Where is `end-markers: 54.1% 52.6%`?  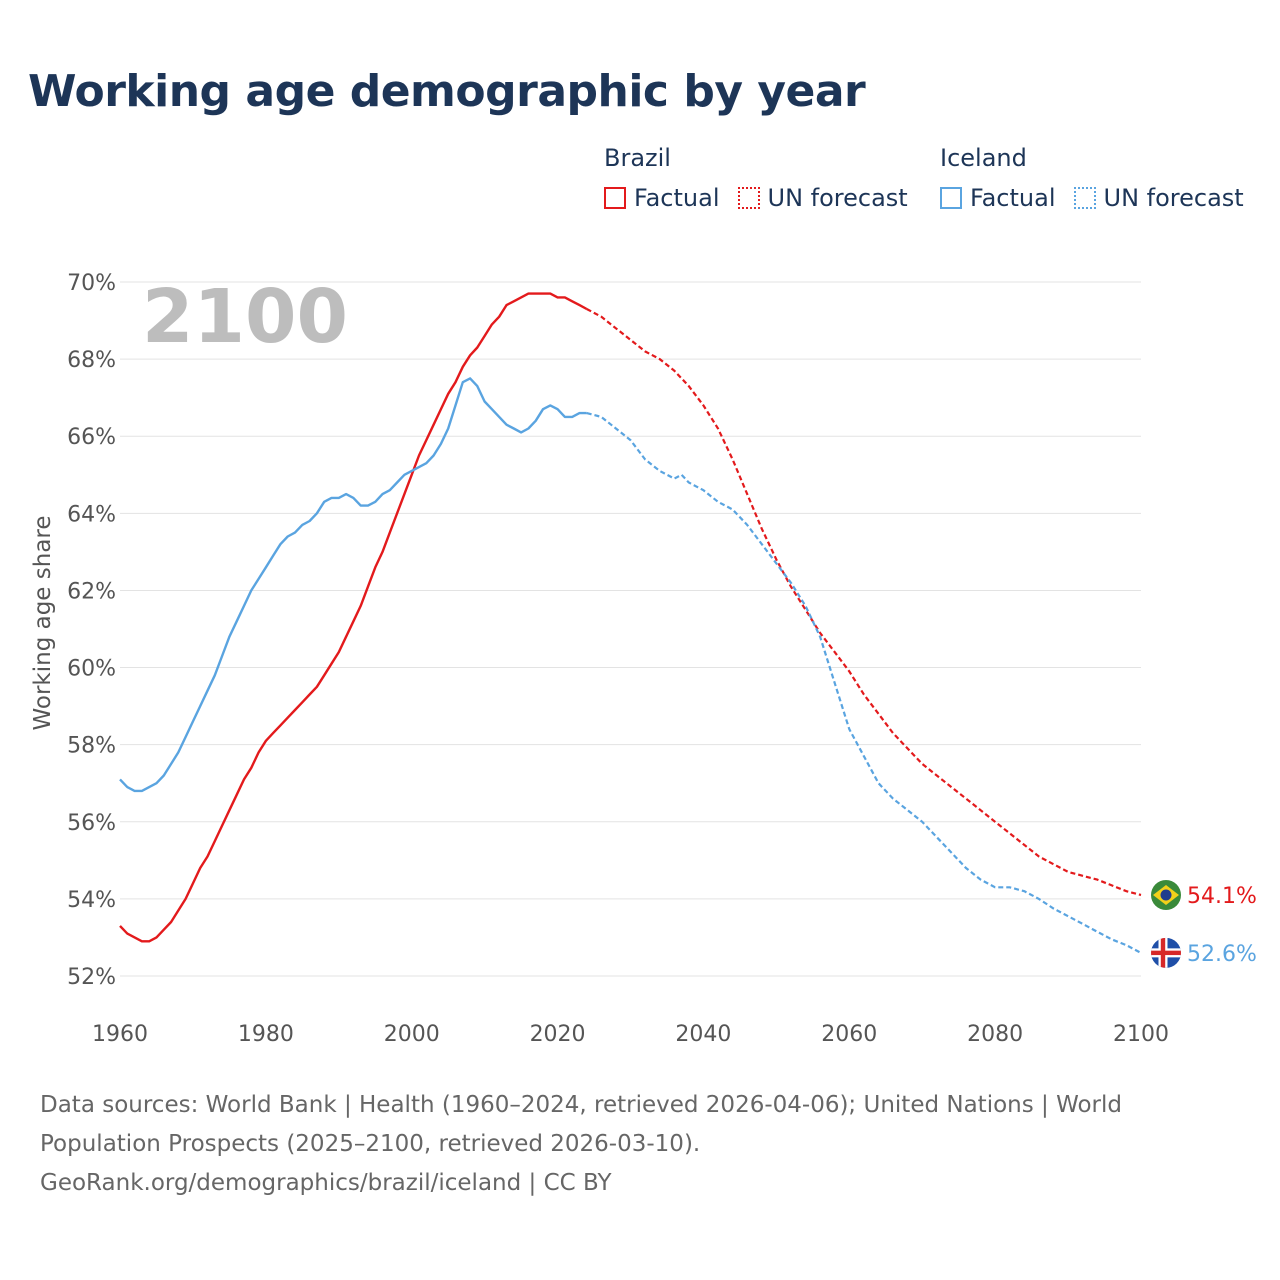
end-markers: 54.1% 52.6% is located at coordinates (1204, 924).